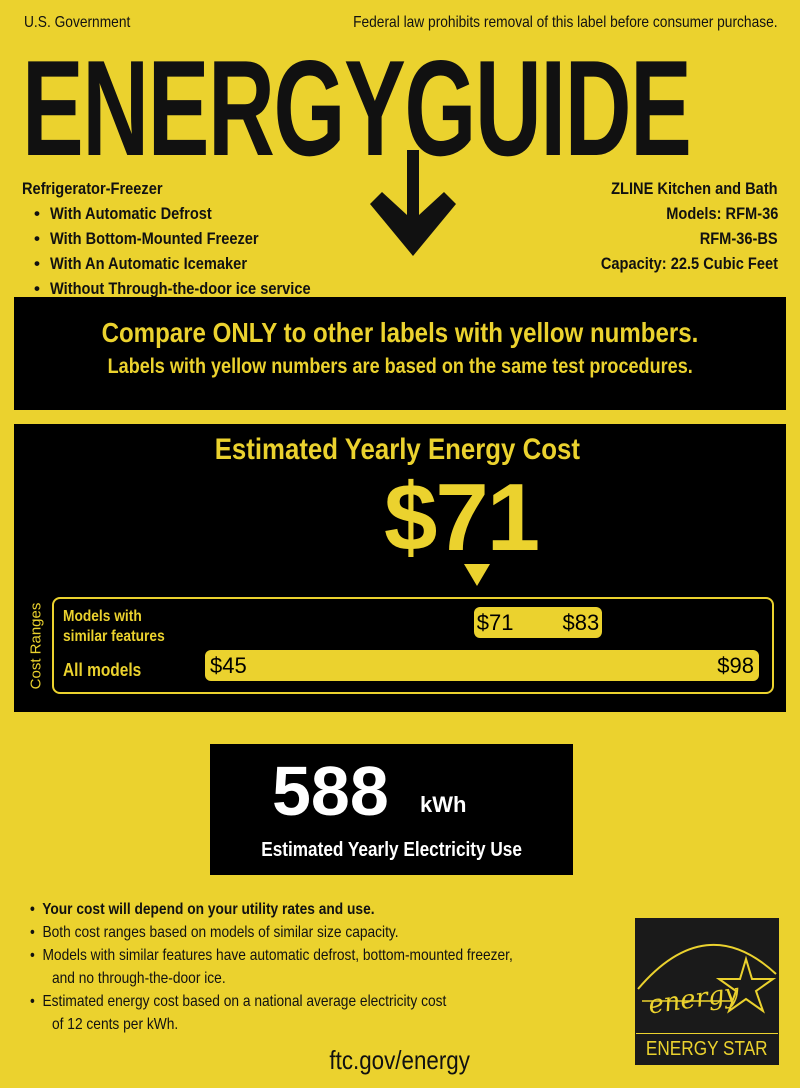 The width and height of the screenshot is (800, 1088). I want to click on similar-models-range-bar: $71 $83, so click(538, 622).